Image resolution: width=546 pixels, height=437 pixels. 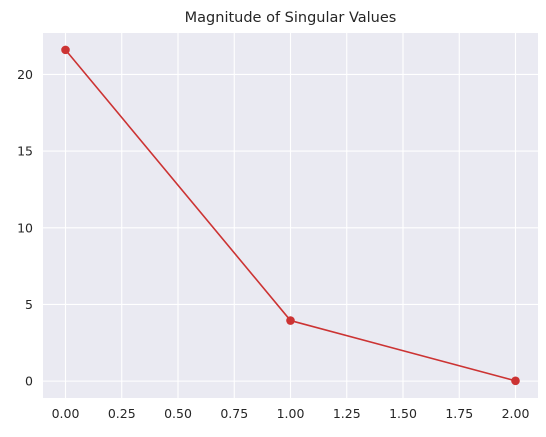 What do you see at coordinates (122, 413) in the screenshot?
I see `x-tick-label: 0.25` at bounding box center [122, 413].